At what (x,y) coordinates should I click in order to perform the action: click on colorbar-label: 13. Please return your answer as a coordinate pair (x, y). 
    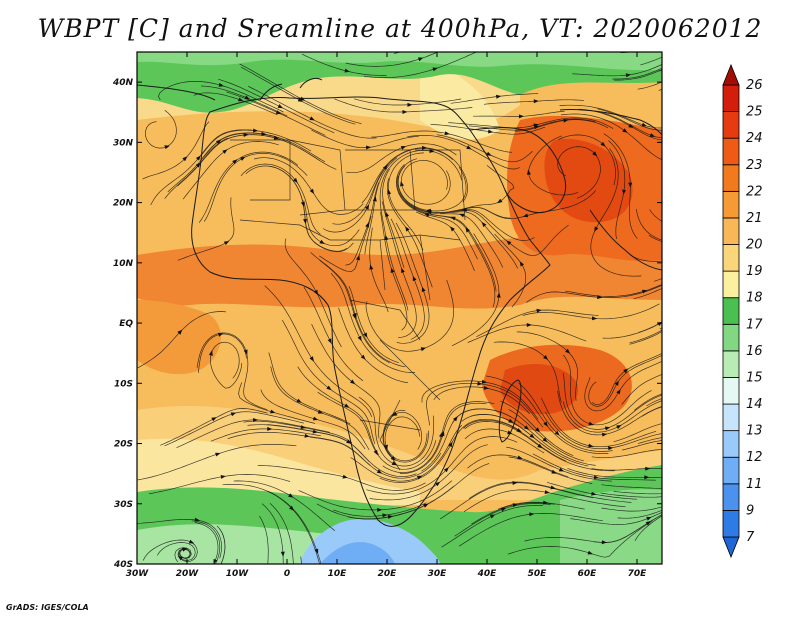
    Looking at the image, I should click on (754, 431).